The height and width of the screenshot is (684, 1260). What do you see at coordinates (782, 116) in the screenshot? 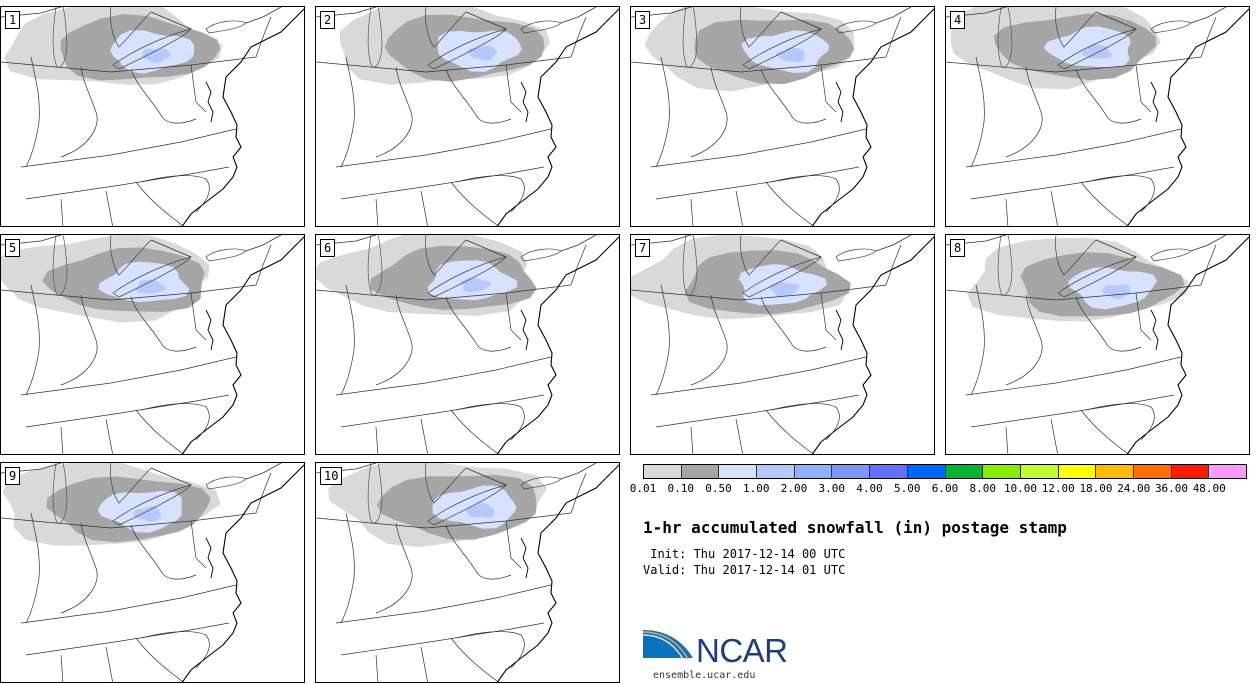
I see `member-panel-3: 3` at bounding box center [782, 116].